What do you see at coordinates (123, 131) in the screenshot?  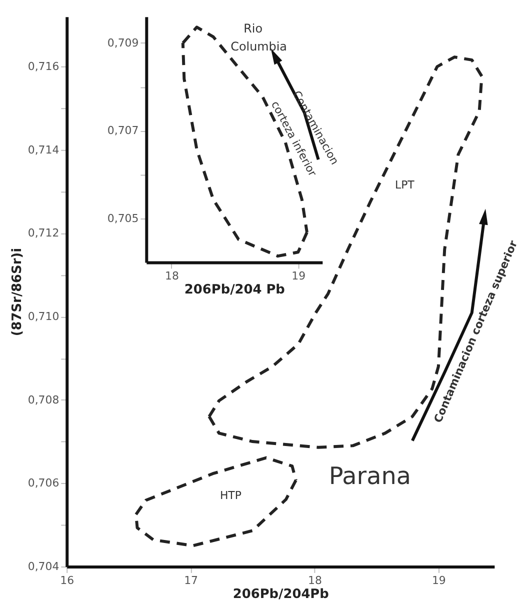 I see `y-tick-label: 0,707` at bounding box center [123, 131].